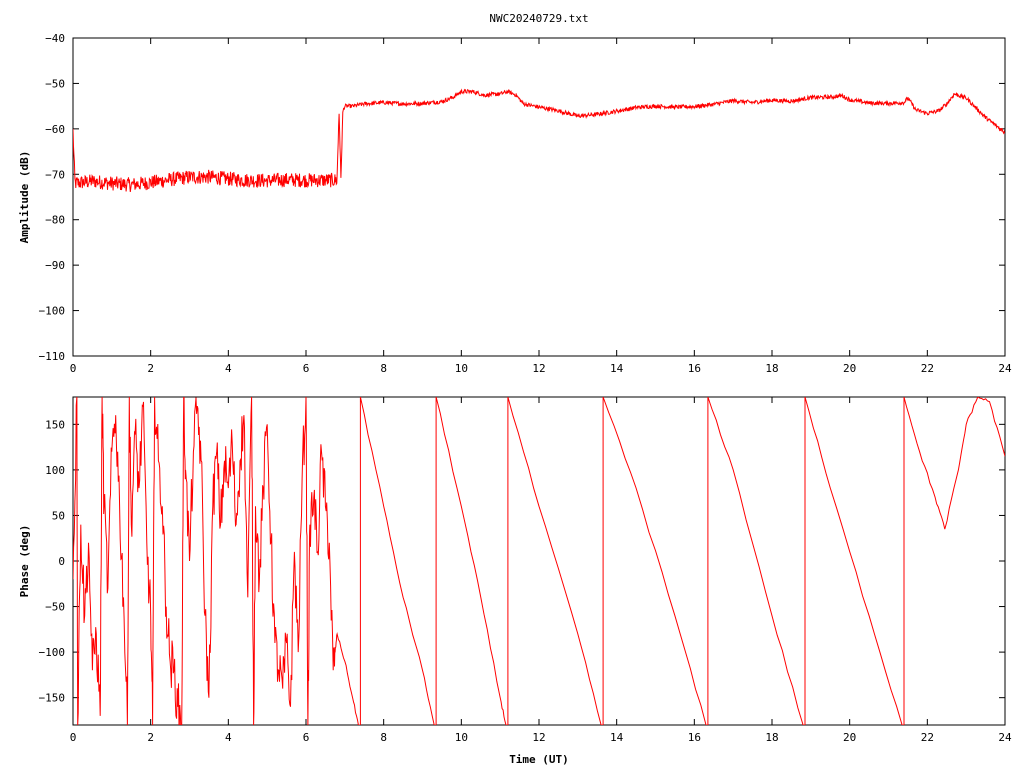 Image resolution: width=1024 pixels, height=768 pixels. I want to click on x-axis-title: Time (UT), so click(539, 759).